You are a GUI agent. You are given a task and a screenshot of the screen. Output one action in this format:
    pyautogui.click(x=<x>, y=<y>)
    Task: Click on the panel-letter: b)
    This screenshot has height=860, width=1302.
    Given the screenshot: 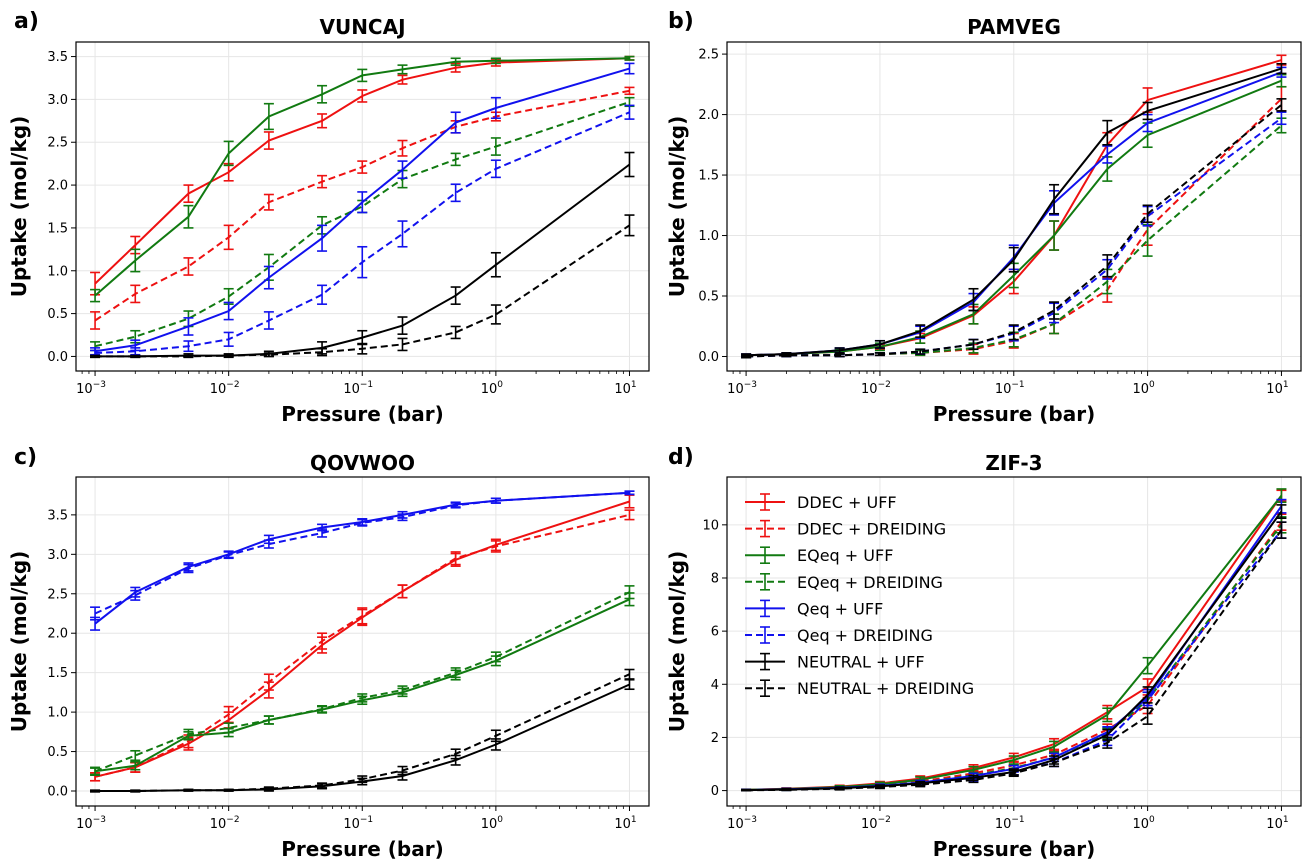 What is the action you would take?
    pyautogui.click(x=681, y=21)
    